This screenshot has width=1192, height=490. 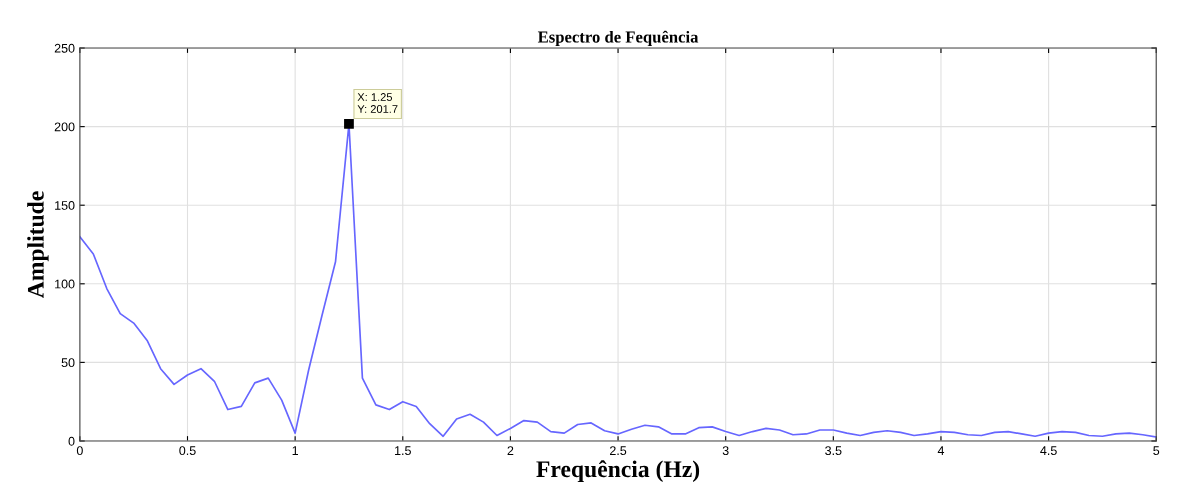 I want to click on x-axis-title: Frequência (Hz), so click(x=618, y=471).